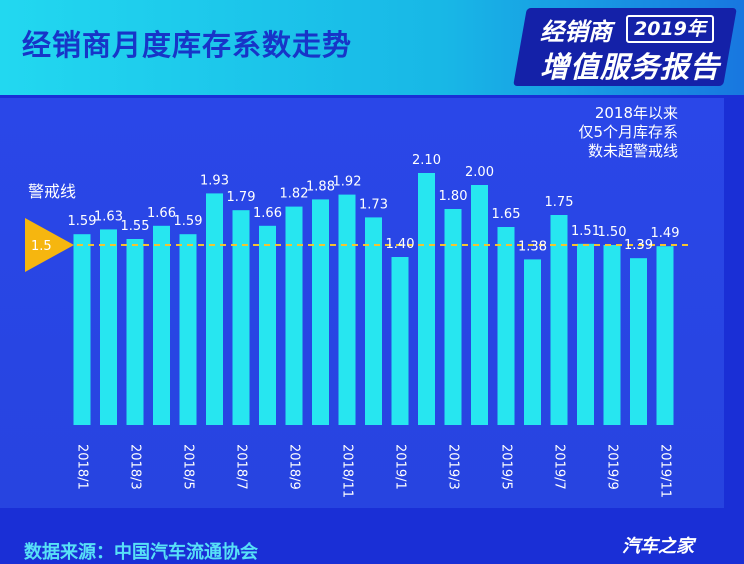 Image resolution: width=744 pixels, height=564 pixels. Describe the element at coordinates (479, 305) in the screenshot. I see `bar-2019/4` at that location.